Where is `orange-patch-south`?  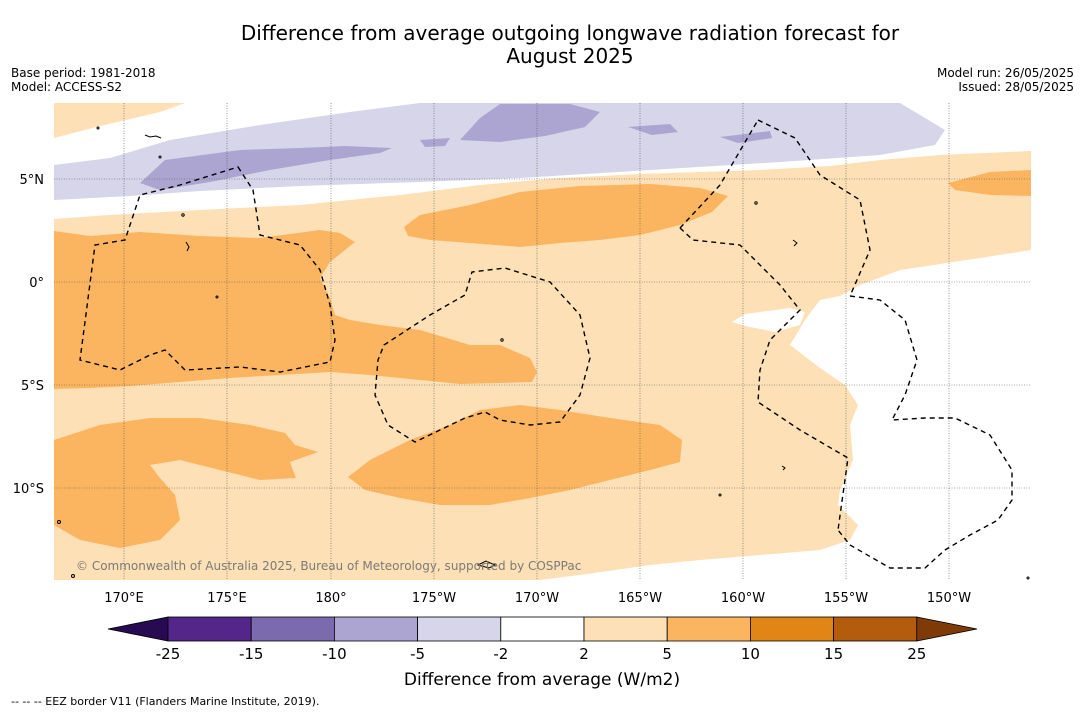
orange-patch-south is located at coordinates (515, 455).